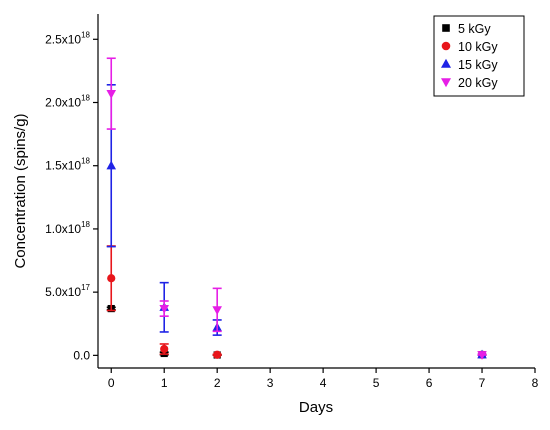  Describe the element at coordinates (535, 383) in the screenshot. I see `x-tick-label: 8` at that location.